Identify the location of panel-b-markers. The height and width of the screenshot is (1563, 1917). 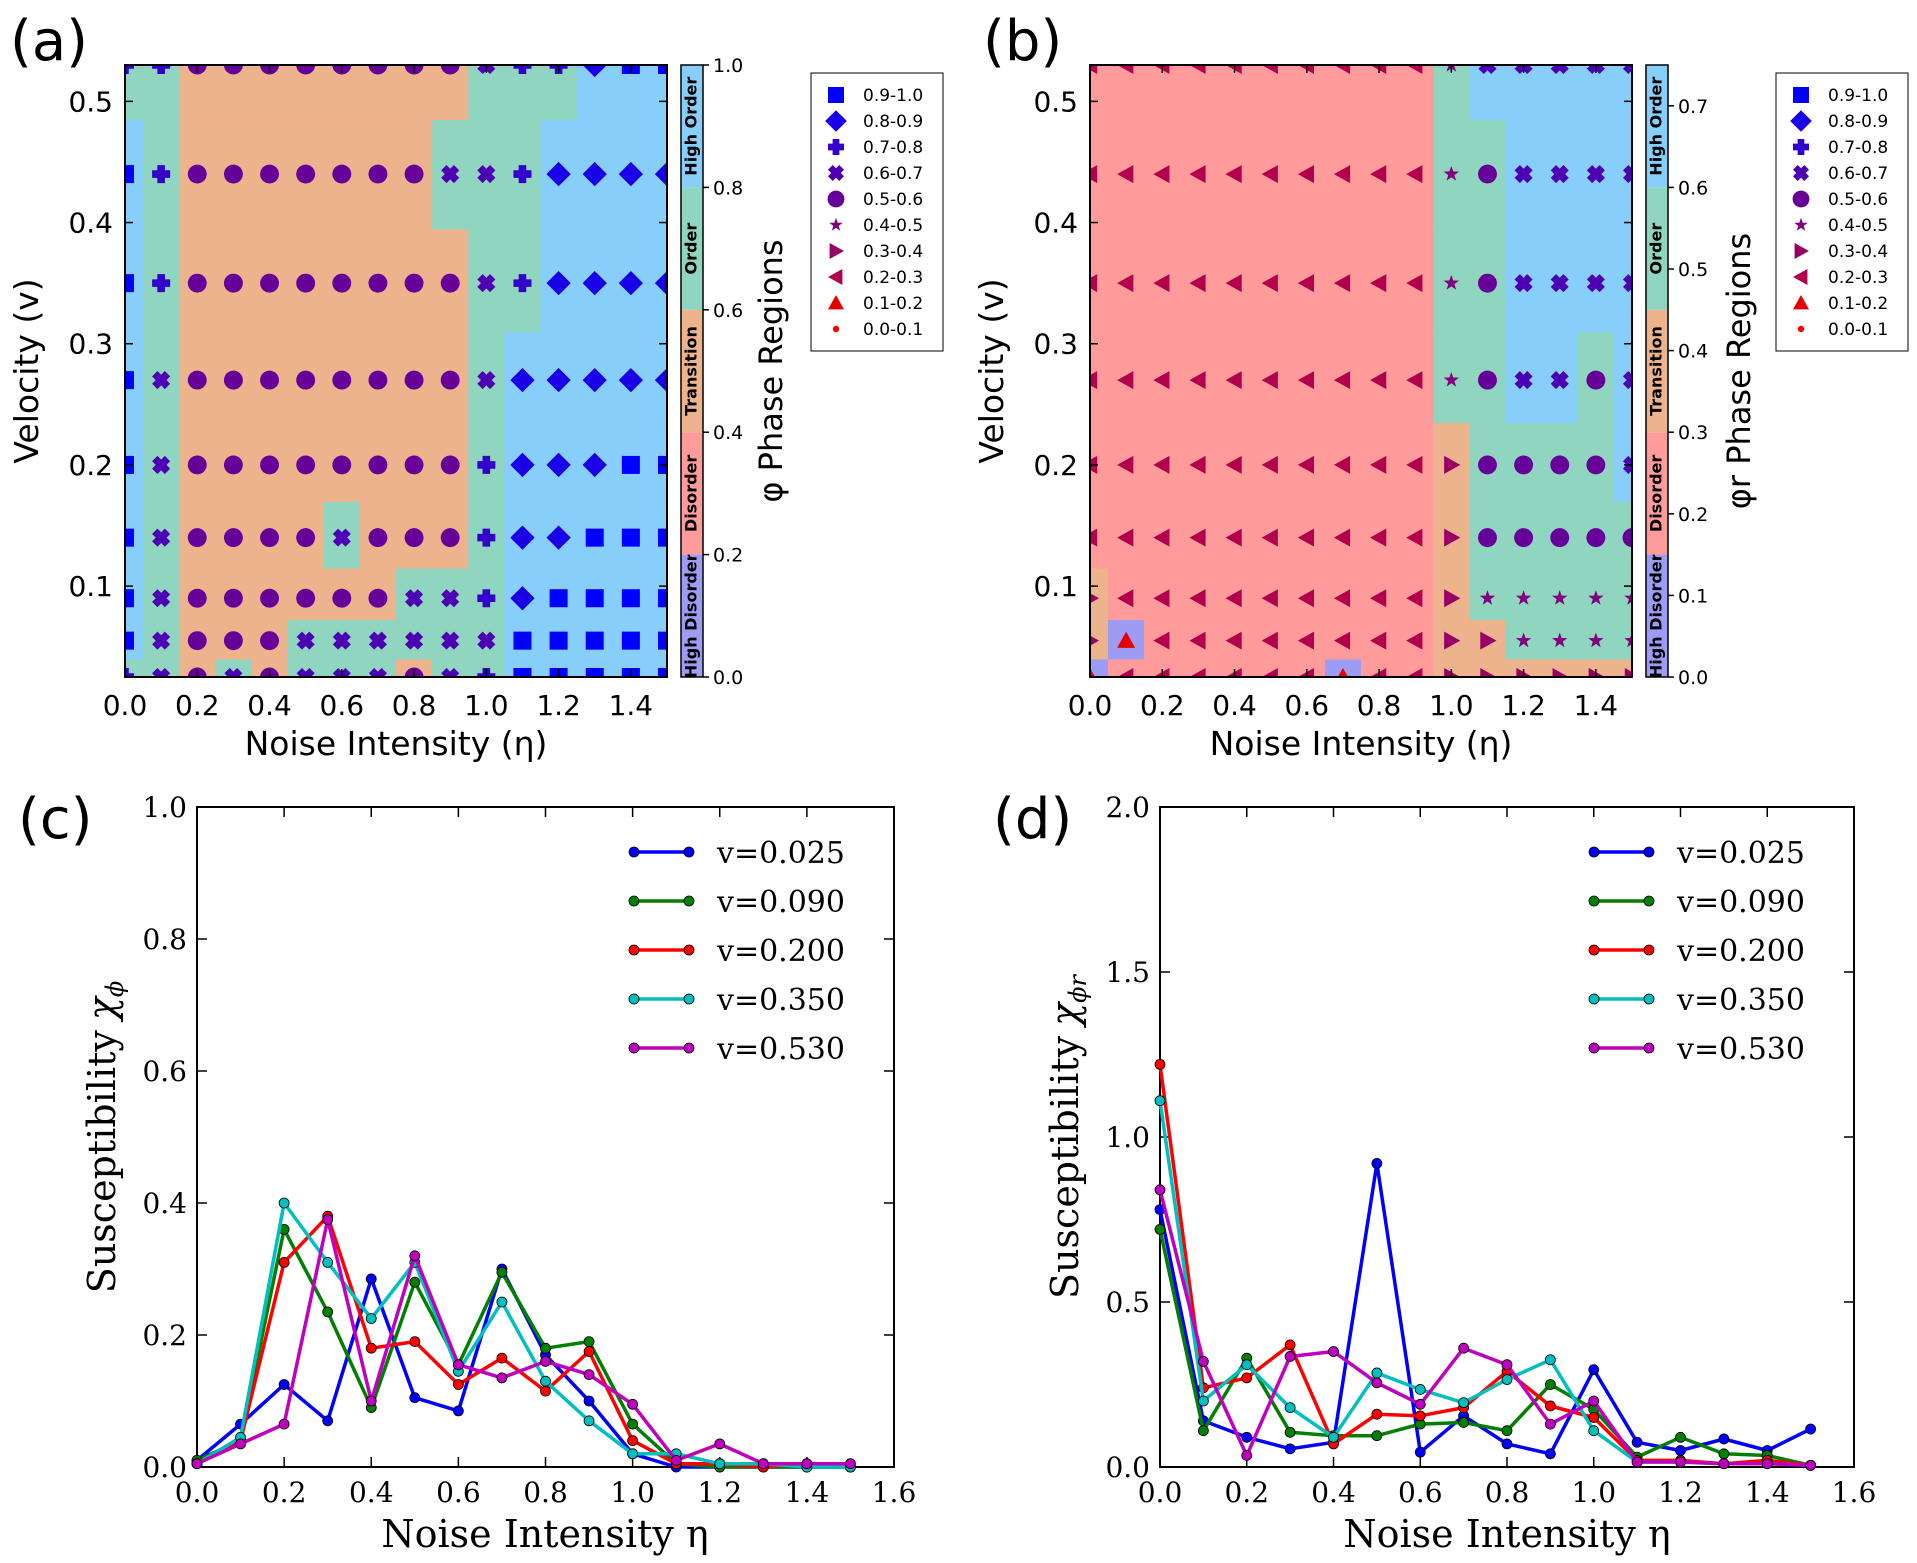
(1361, 371).